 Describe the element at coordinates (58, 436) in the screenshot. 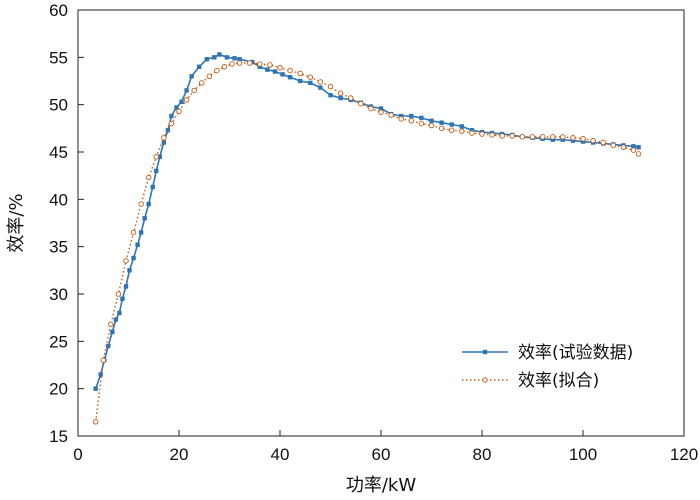

I see `y-tick-label: 15` at that location.